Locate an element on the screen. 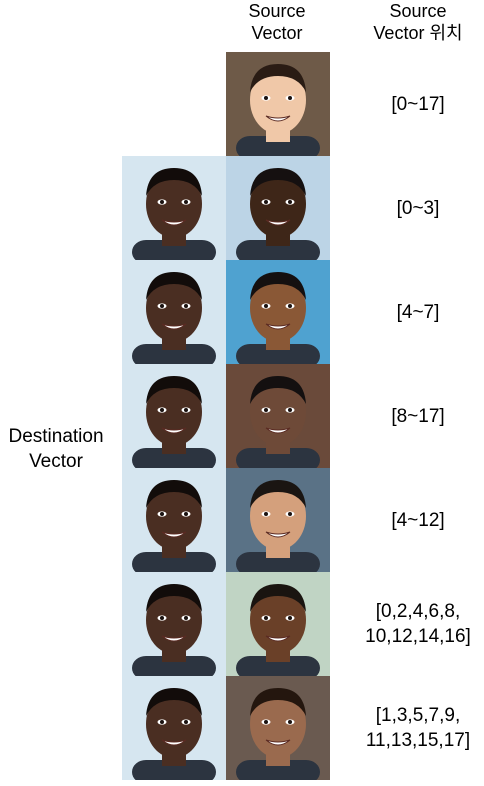  position-header-line1: Source is located at coordinates (418, 11).